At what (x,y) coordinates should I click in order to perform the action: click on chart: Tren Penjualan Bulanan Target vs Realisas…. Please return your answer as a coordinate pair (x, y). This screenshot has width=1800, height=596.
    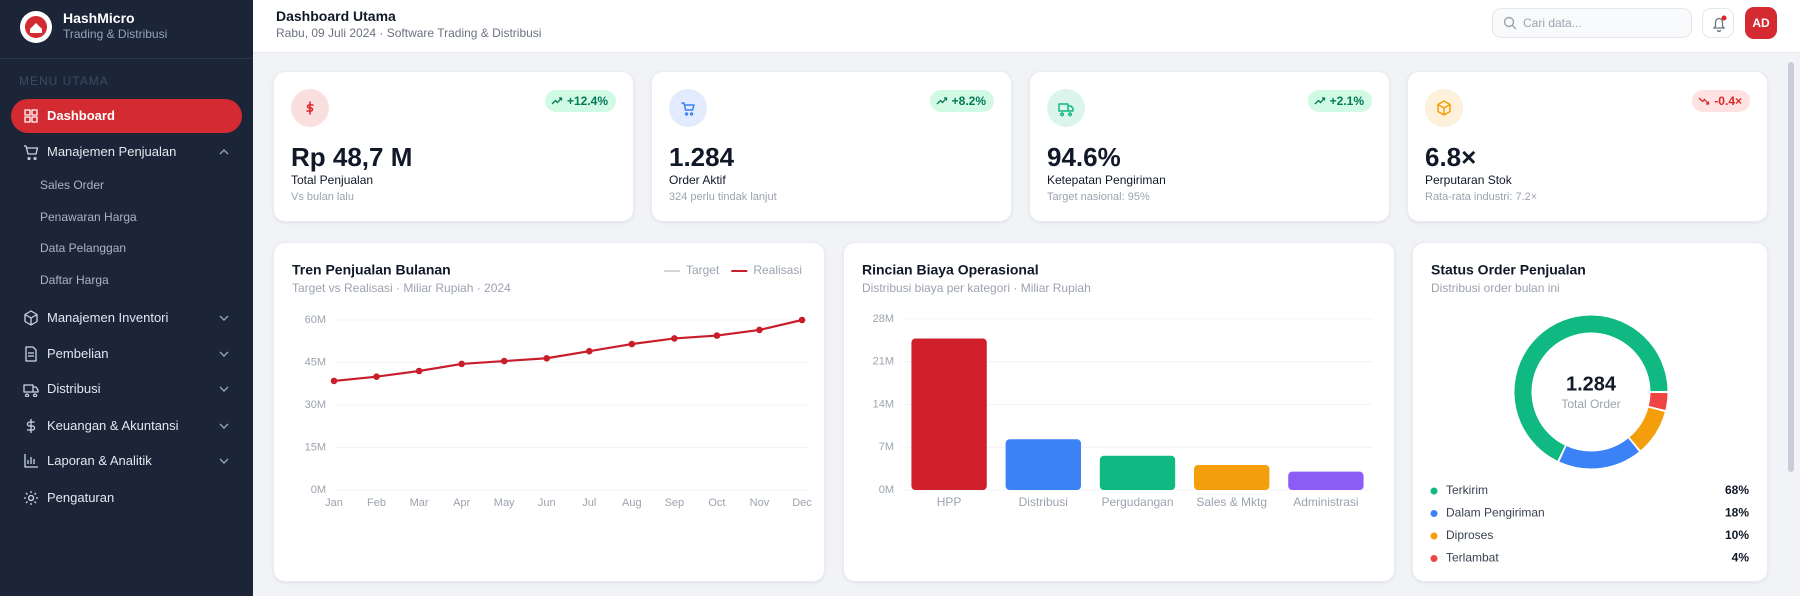
    Looking at the image, I should click on (552, 385).